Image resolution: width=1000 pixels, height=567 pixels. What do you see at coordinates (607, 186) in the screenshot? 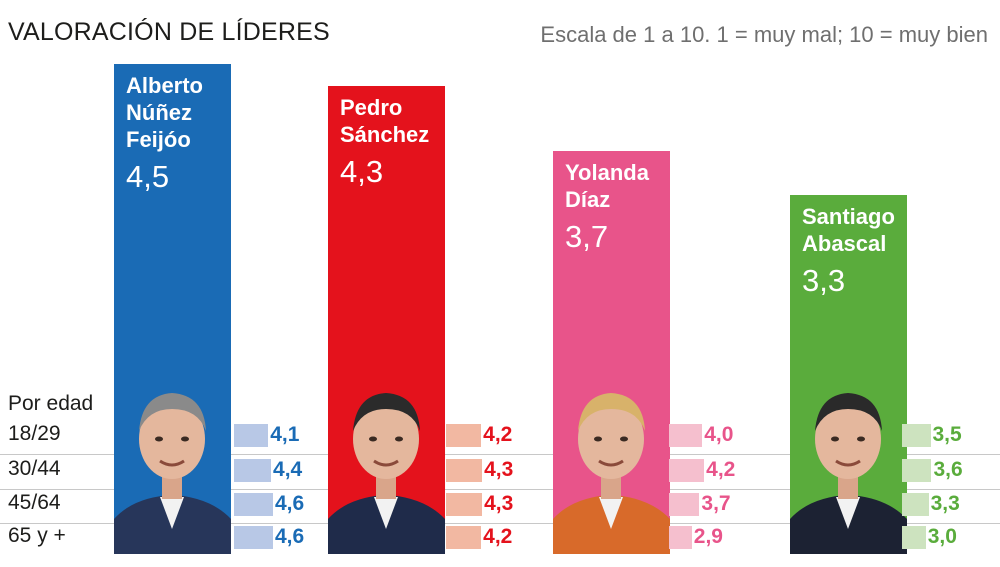
I see `leader-name: Yolanda Díaz` at bounding box center [607, 186].